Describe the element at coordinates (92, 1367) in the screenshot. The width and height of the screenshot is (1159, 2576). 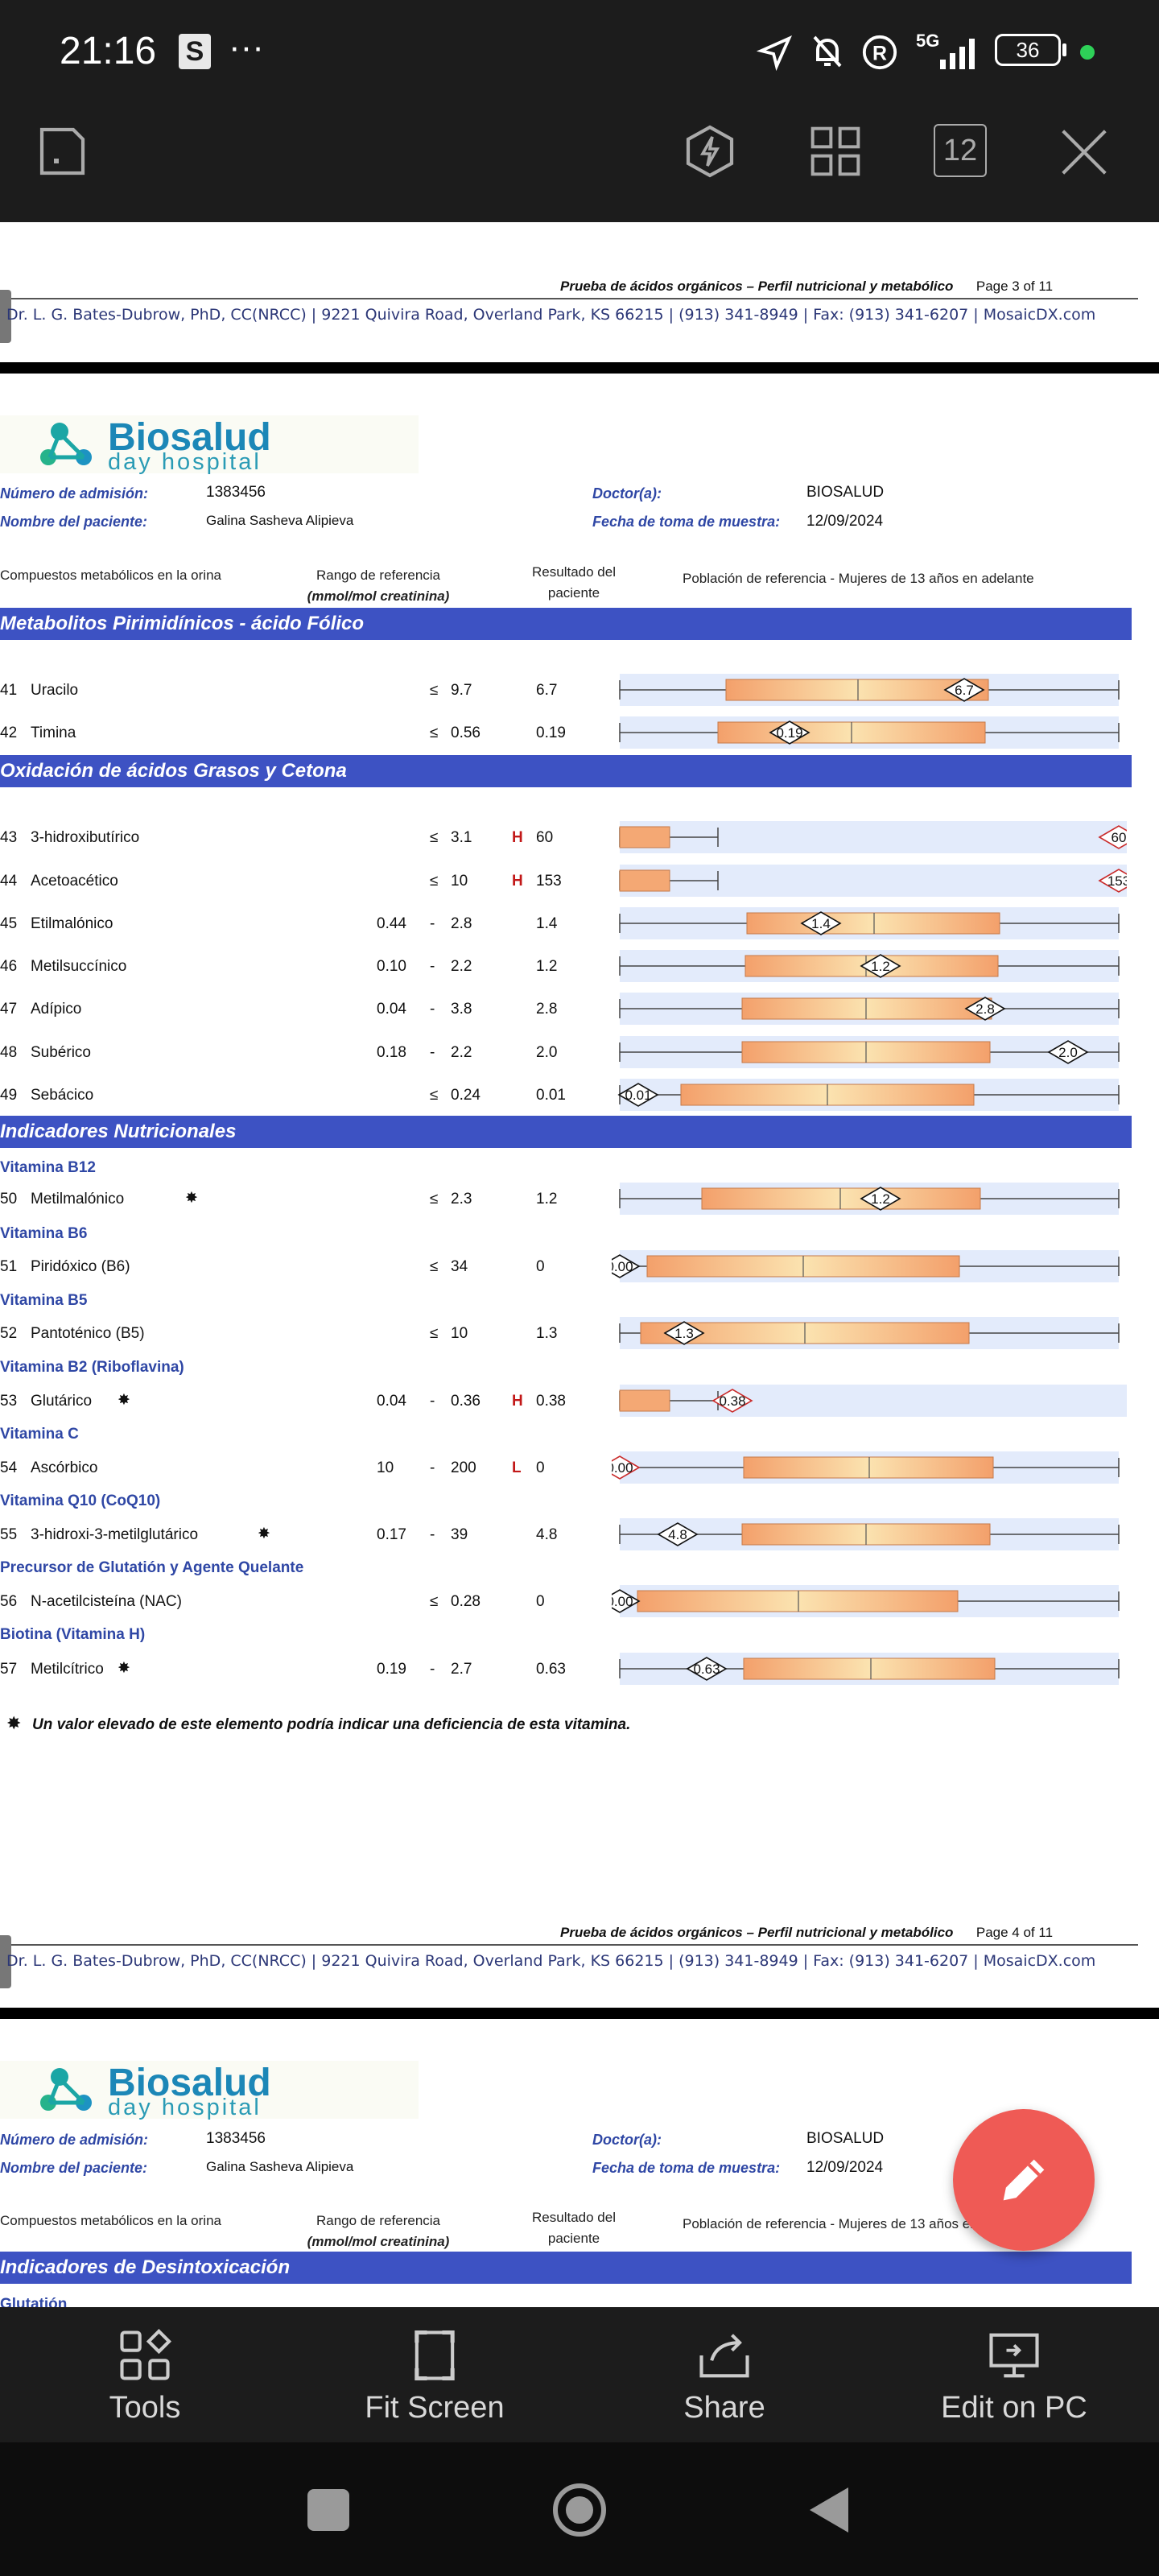
I see `sublabel-b2: Vitamina B2 (Riboflavina)` at that location.